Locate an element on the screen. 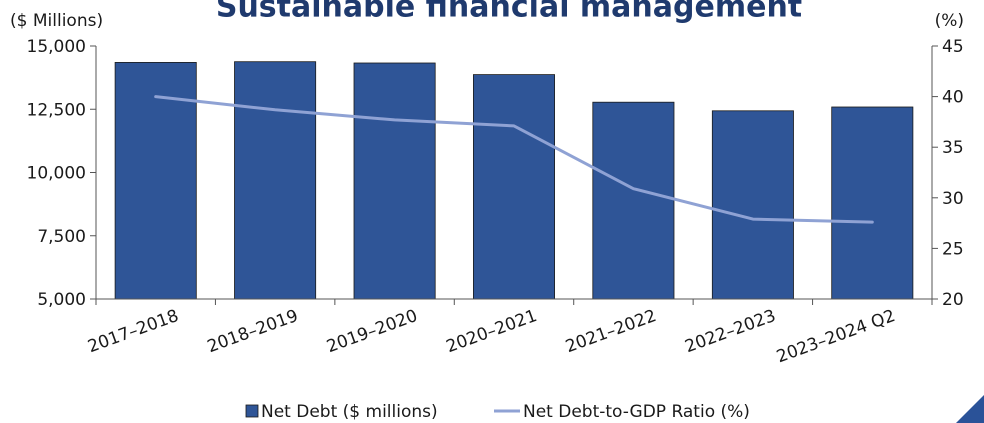 This screenshot has width=984, height=423. left-tick-label: 15,000 is located at coordinates (56, 47).